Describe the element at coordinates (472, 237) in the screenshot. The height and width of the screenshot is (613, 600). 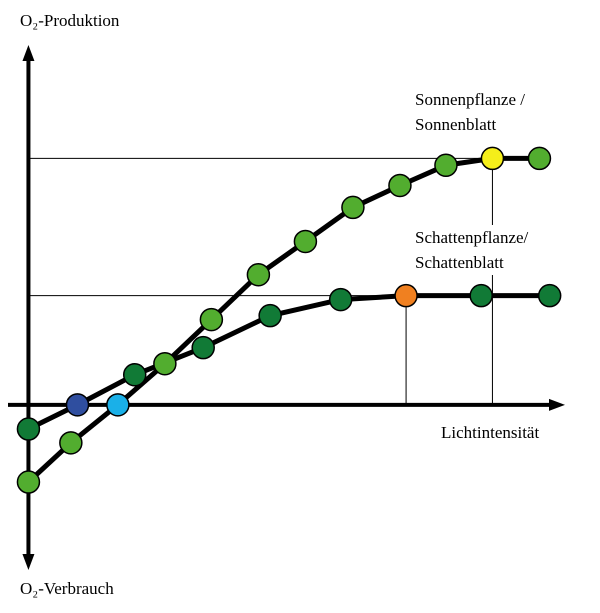
I see `series-label-shade-line1: Schattenpflanze/` at that location.